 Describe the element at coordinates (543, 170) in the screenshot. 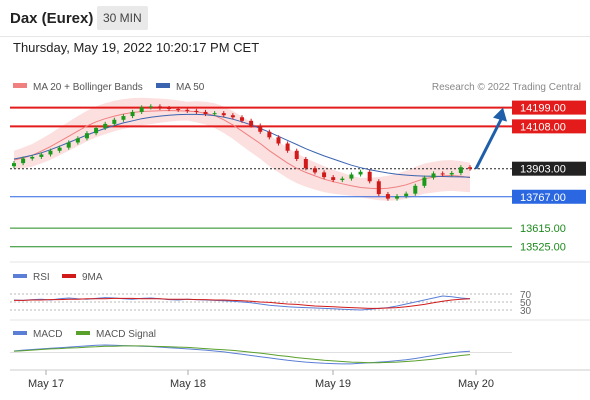

I see `level-label: 13903.00` at that location.